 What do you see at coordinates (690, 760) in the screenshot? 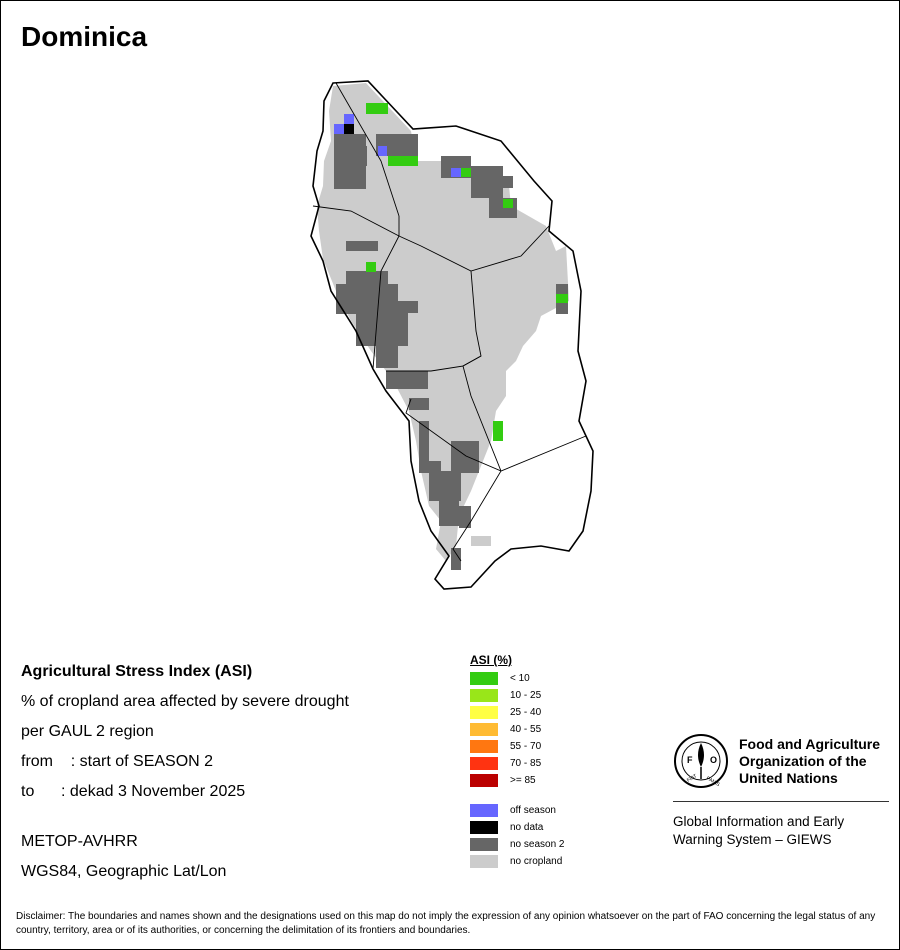
I see `svg-text: F` at bounding box center [690, 760].